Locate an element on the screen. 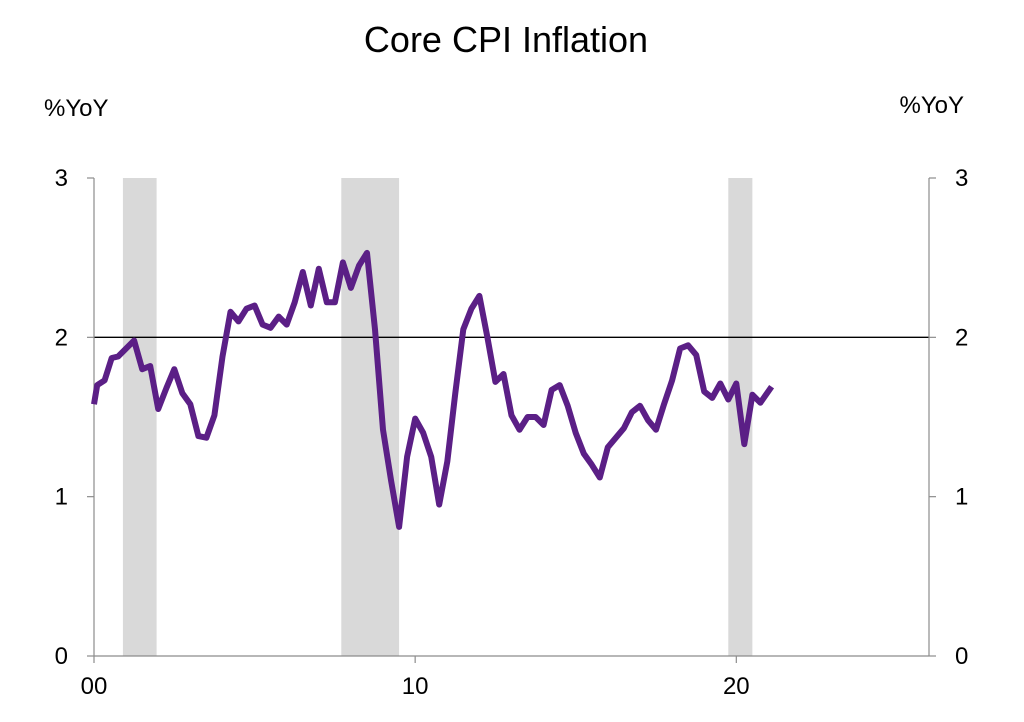 The width and height of the screenshot is (1024, 722). chart-title: Core CPI Inflation is located at coordinates (506, 39).